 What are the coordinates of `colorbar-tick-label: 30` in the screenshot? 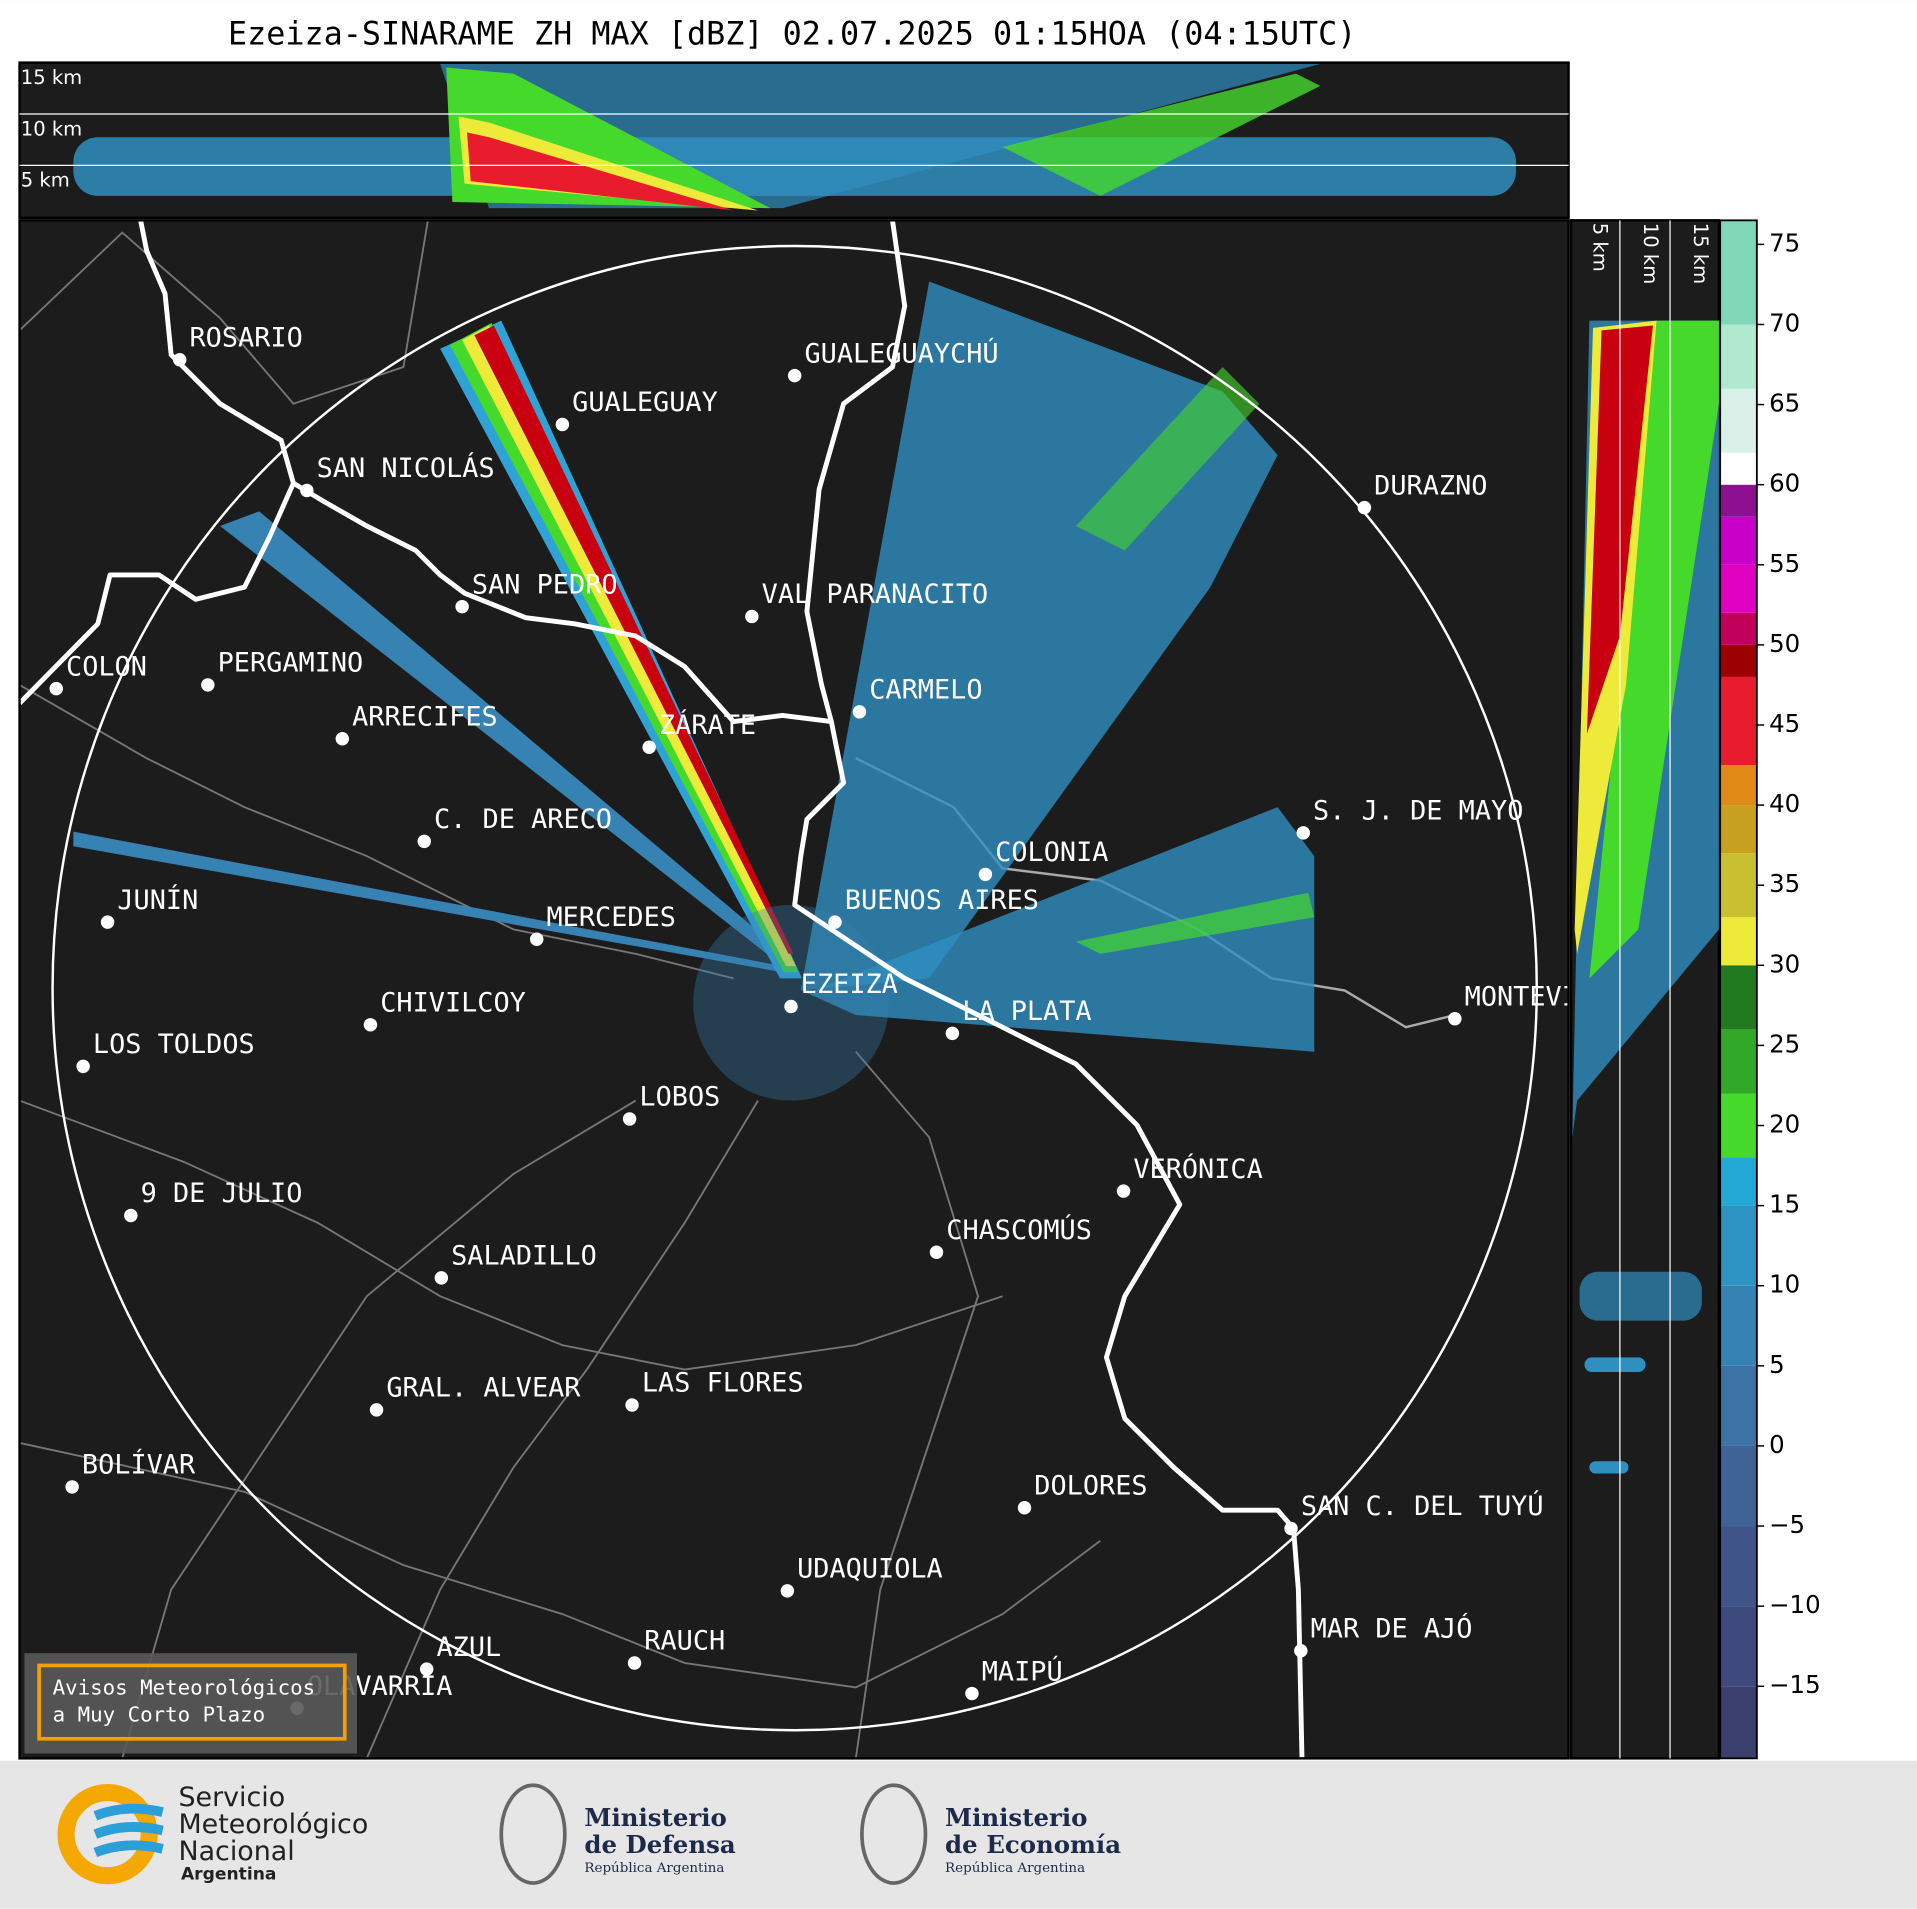 It's located at (1784, 963).